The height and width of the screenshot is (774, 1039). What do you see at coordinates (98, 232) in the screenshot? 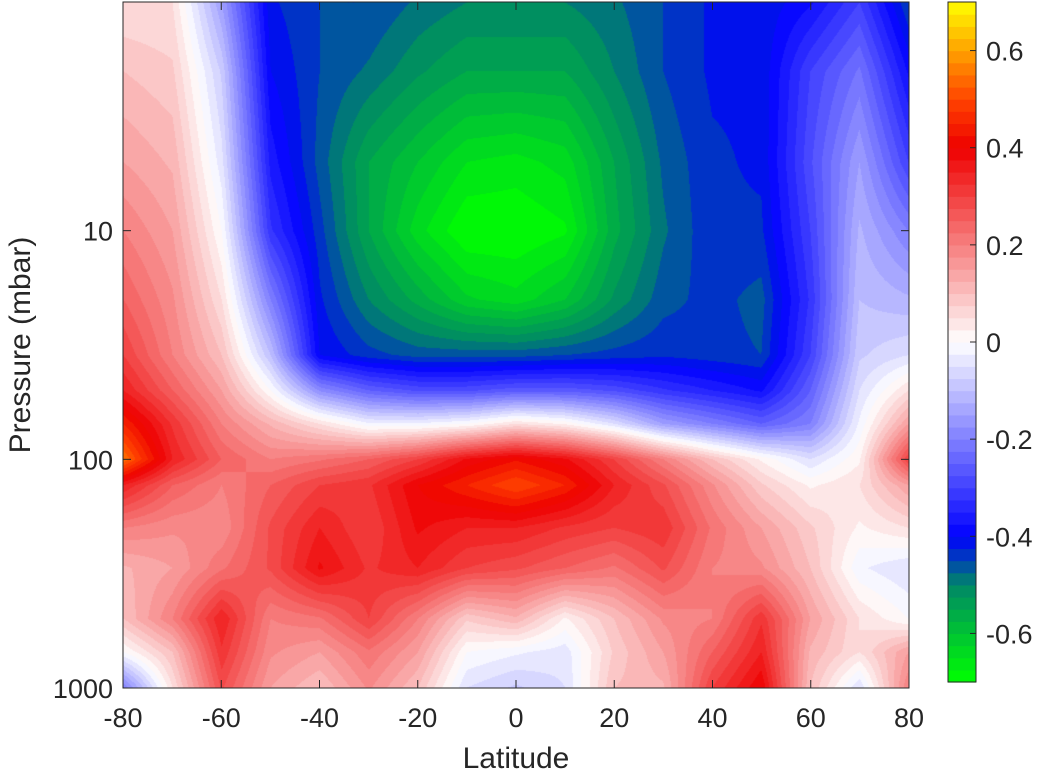
I see `y-tick-label: 10` at bounding box center [98, 232].